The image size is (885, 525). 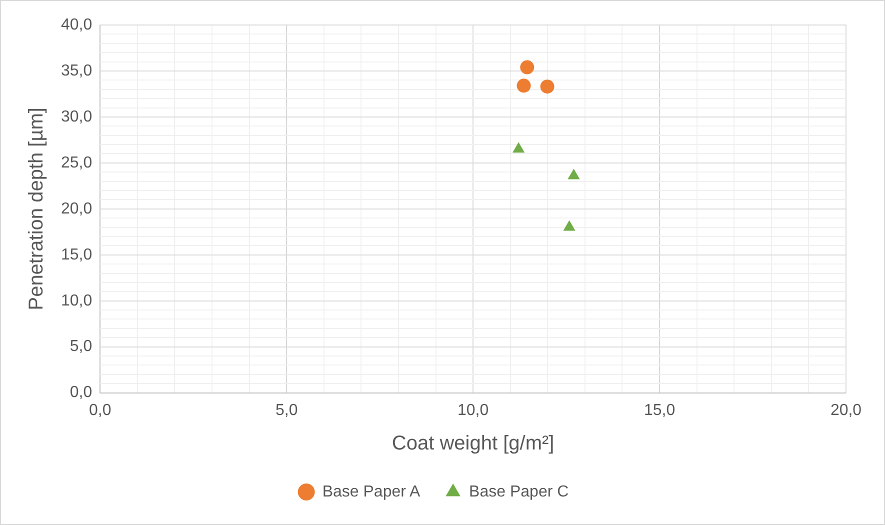 What do you see at coordinates (37, 209) in the screenshot?
I see `y-axis-title: Penetration depth [µm]` at bounding box center [37, 209].